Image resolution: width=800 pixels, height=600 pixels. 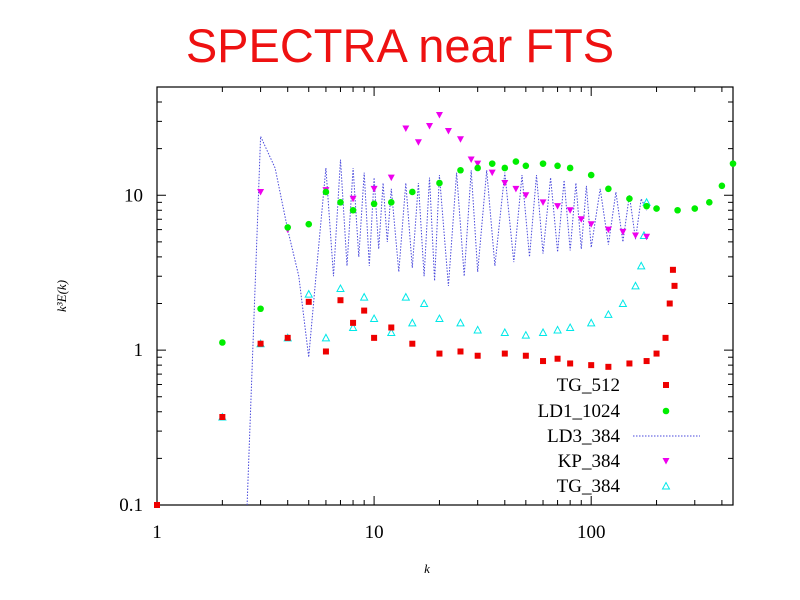 I want to click on legend-label: TG_512, so click(x=588, y=385).